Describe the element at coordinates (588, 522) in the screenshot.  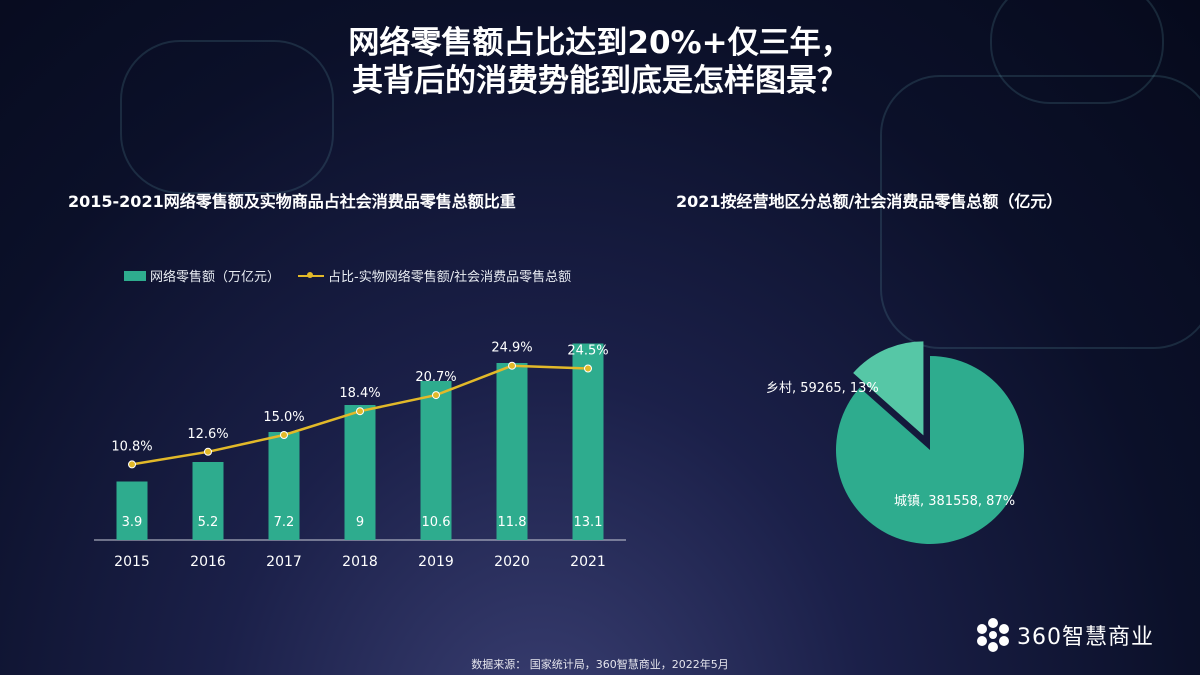
I see `bar-value-label: 13.1` at that location.